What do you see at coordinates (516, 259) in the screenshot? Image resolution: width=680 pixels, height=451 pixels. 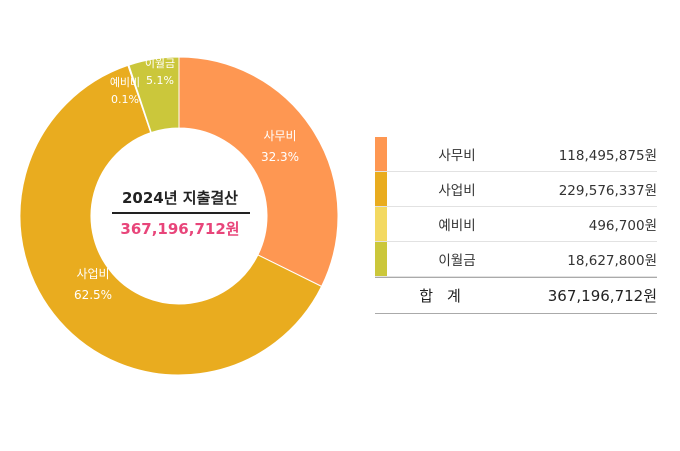 I see `legend-row-carryover: 이월금 18,627,800원` at bounding box center [516, 259].